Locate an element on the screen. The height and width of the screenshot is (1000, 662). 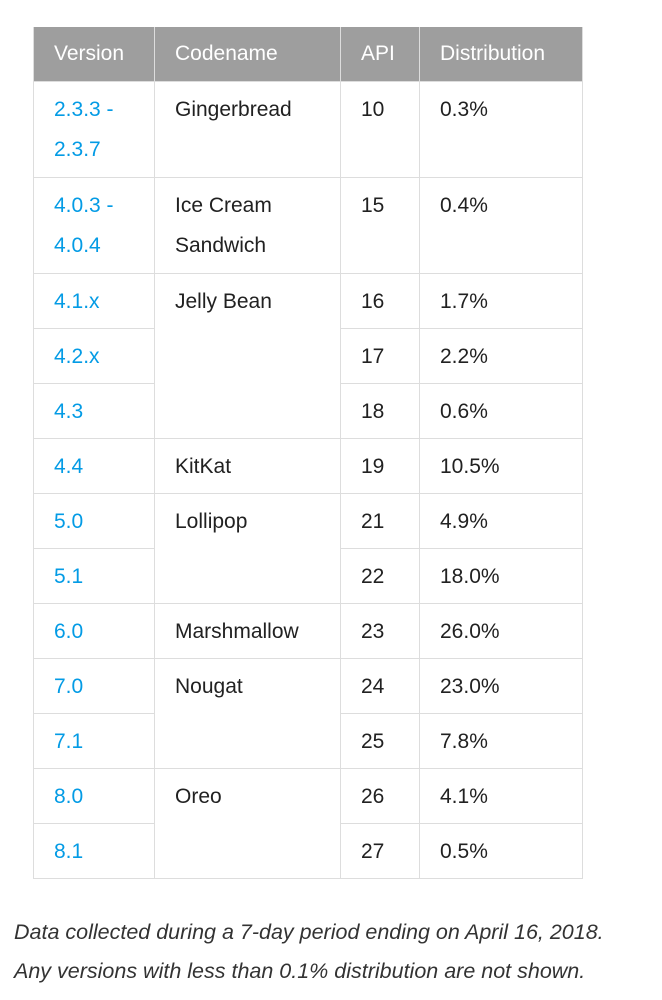
version-cell: 8.0 is located at coordinates (94, 796).